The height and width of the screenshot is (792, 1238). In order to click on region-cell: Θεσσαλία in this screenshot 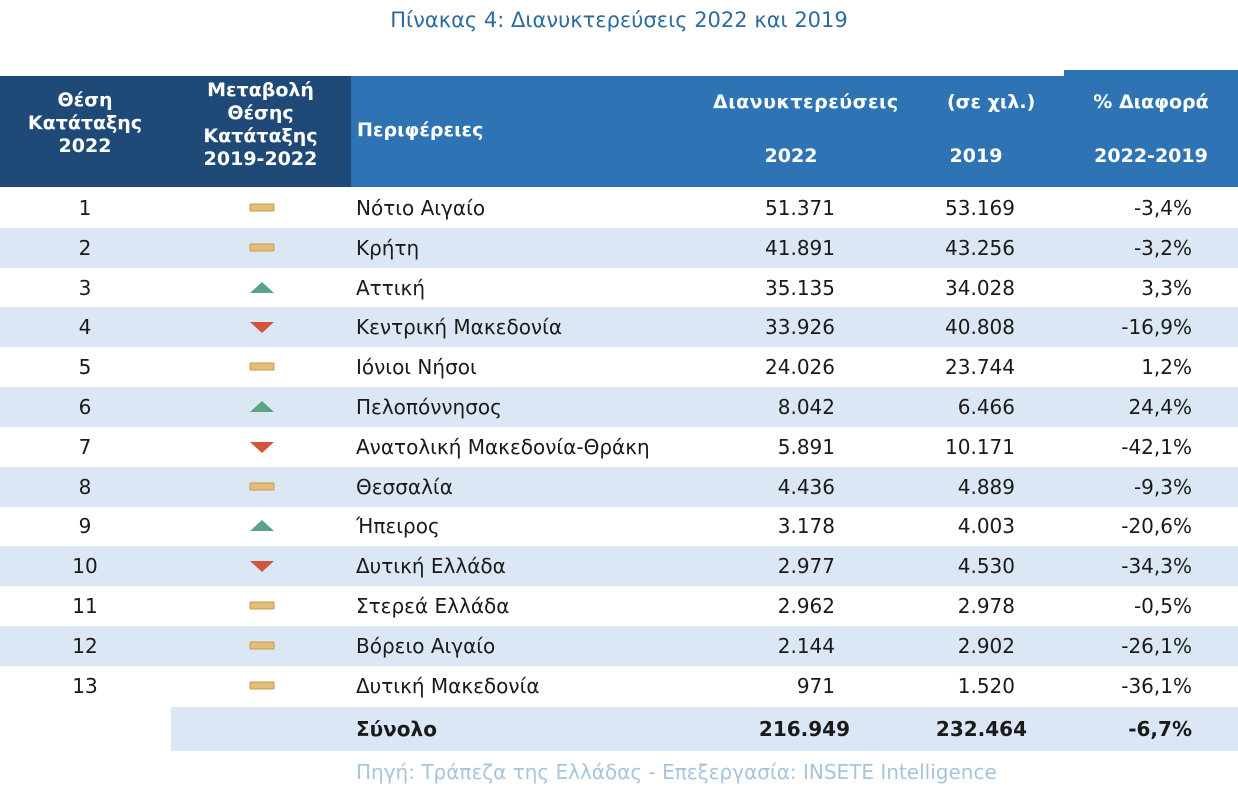, I will do `click(404, 486)`.